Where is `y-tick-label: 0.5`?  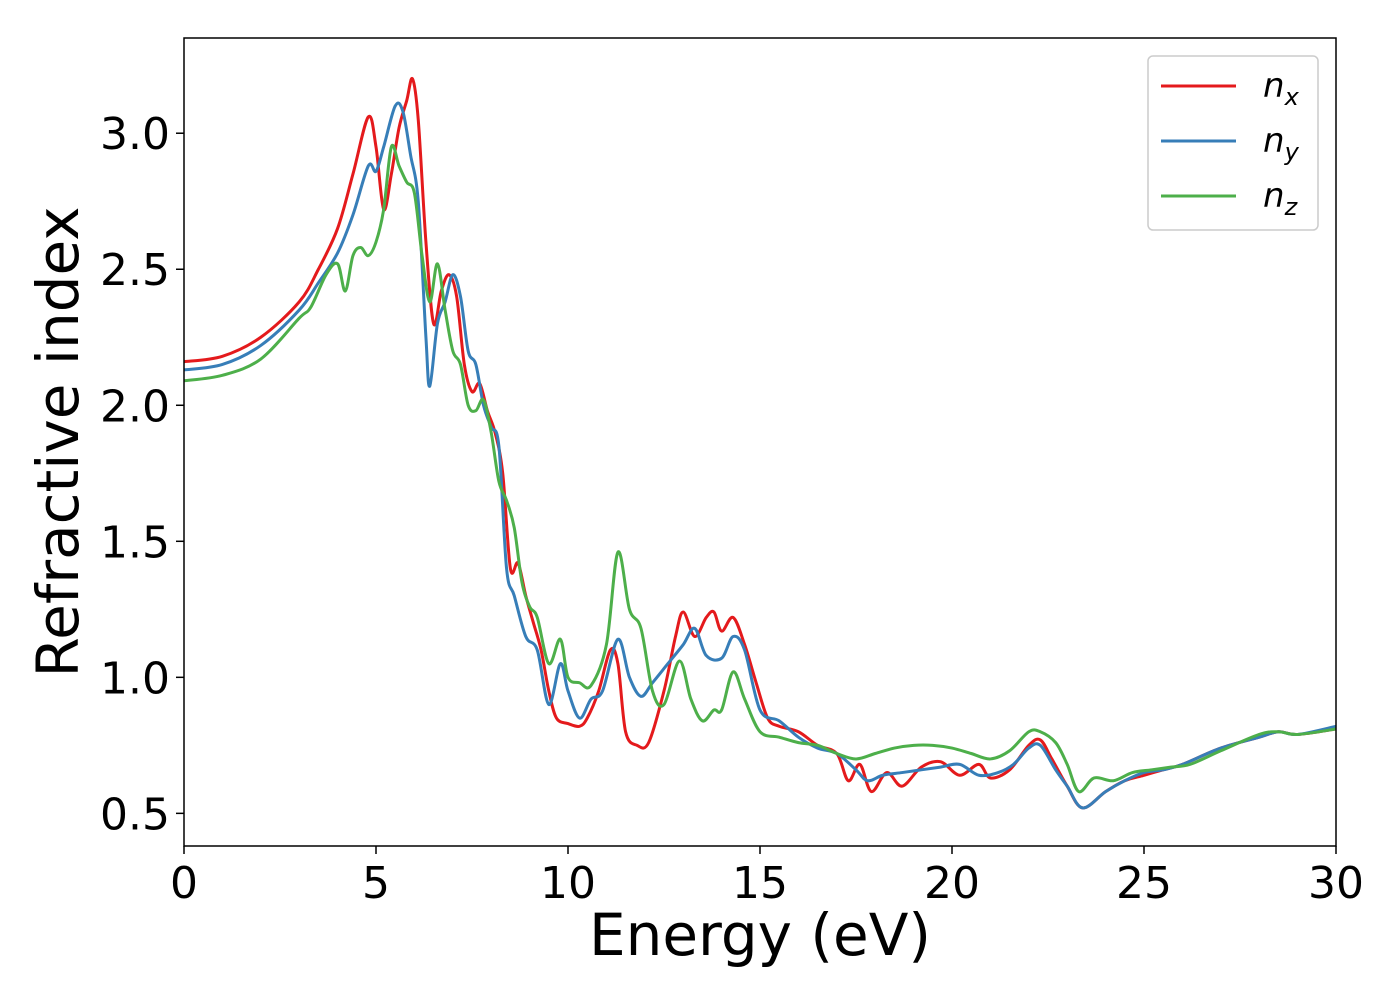 y-tick-label: 0.5 is located at coordinates (135, 814).